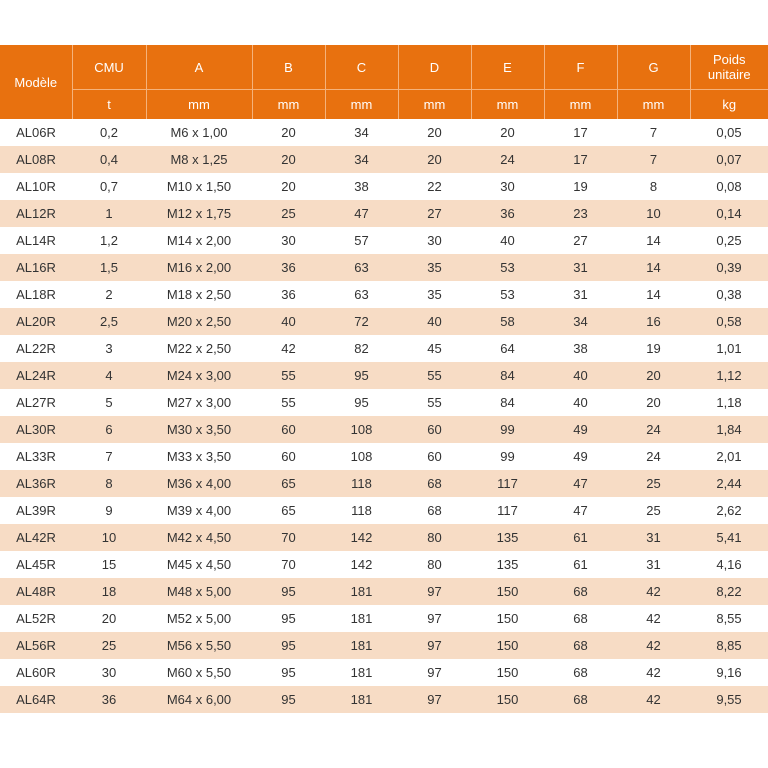  I want to click on table-row: AL56R 25 M56 x 5,50 95 181 97 150 68 42 8,85, so click(384, 645).